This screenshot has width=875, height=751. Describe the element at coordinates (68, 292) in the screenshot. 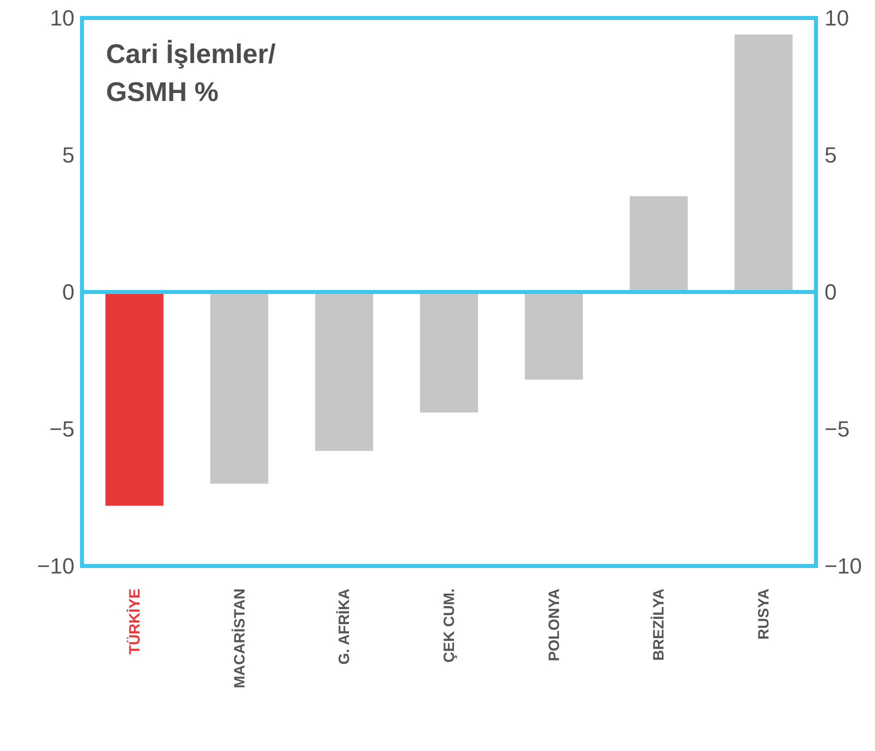

I see `y-tick-label: 0` at that location.